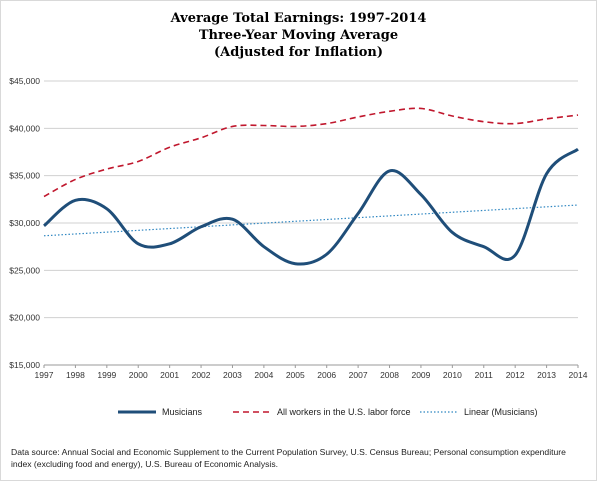 The height and width of the screenshot is (481, 597). I want to click on chart-title-line-2: Three-Year Moving Average, so click(298, 35).